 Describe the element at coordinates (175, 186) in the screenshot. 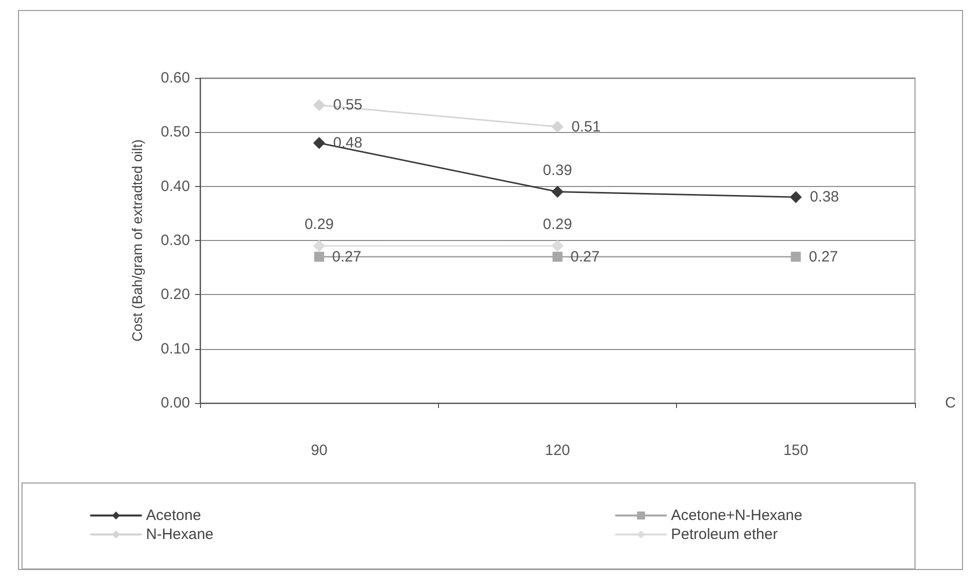

I see `y-tick-label: 0.40` at that location.